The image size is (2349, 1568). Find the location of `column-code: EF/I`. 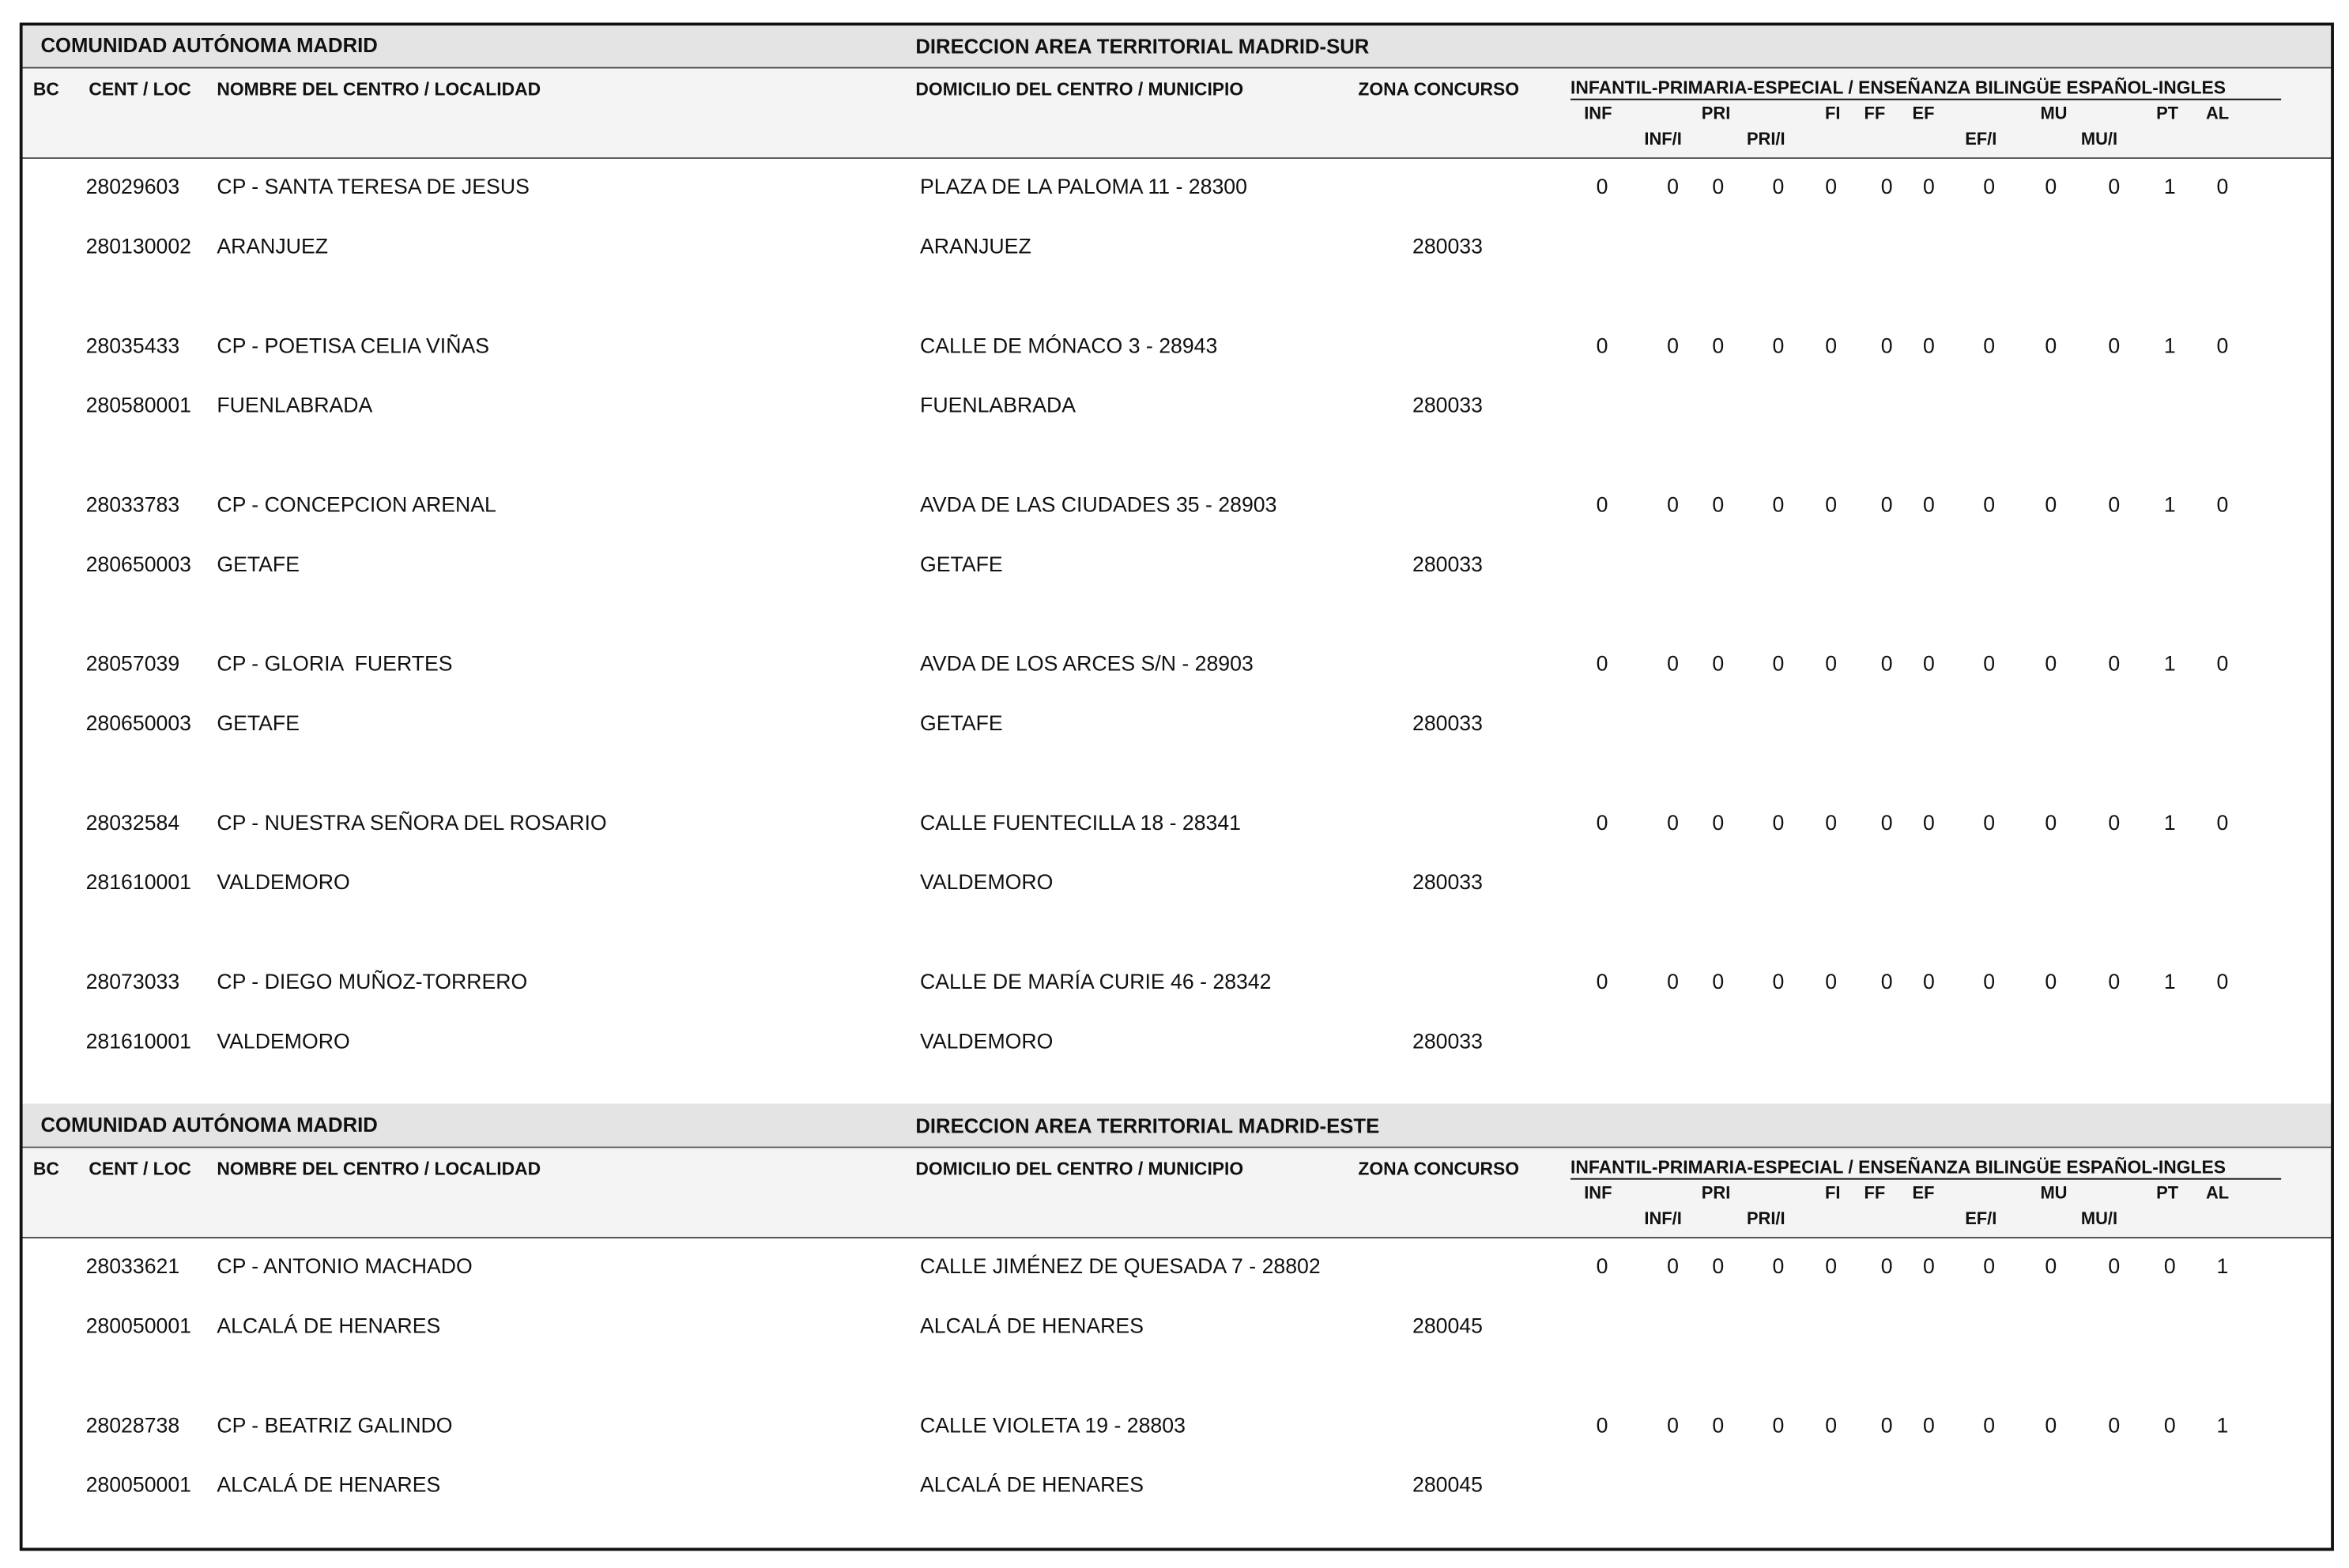

column-code: EF/I is located at coordinates (1980, 1218).